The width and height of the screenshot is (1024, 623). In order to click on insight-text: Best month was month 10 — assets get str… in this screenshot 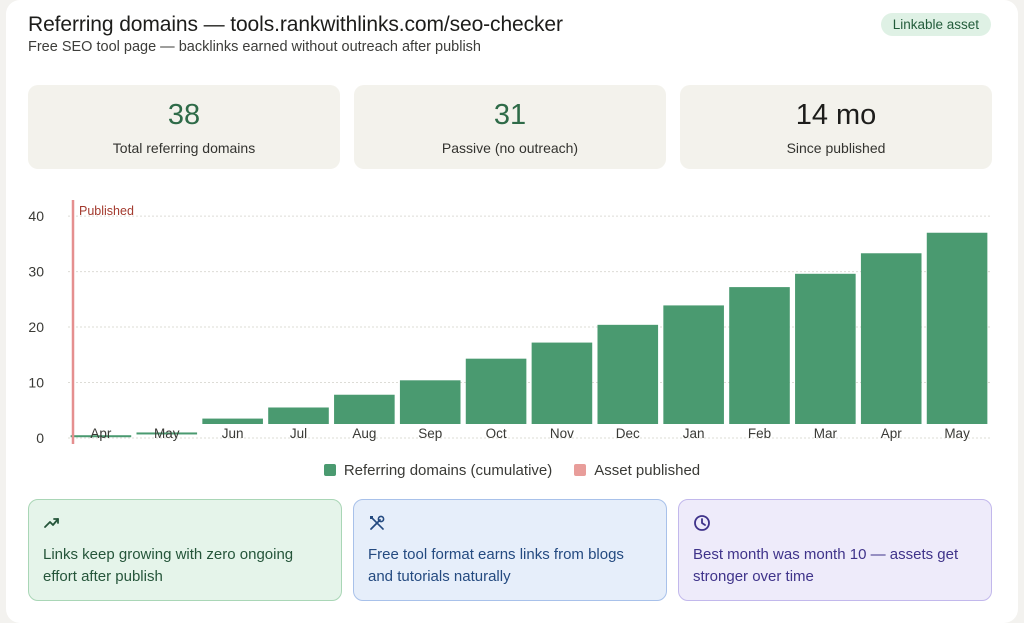, I will do `click(826, 565)`.